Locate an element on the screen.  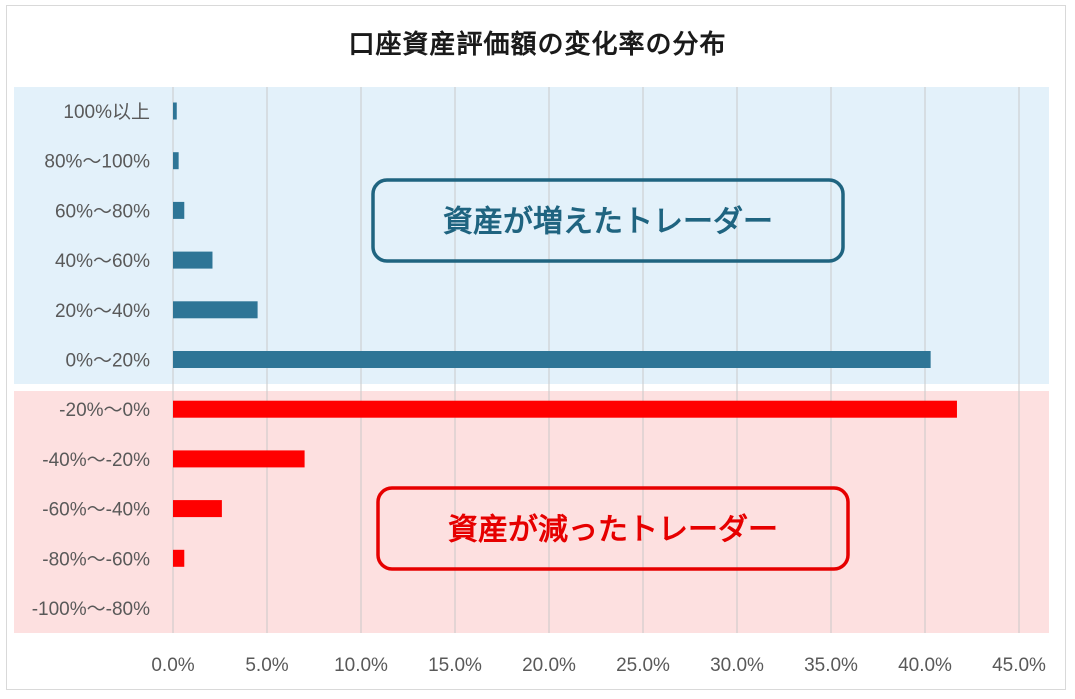
category-label: -40%〜-20% is located at coordinates (96, 460).